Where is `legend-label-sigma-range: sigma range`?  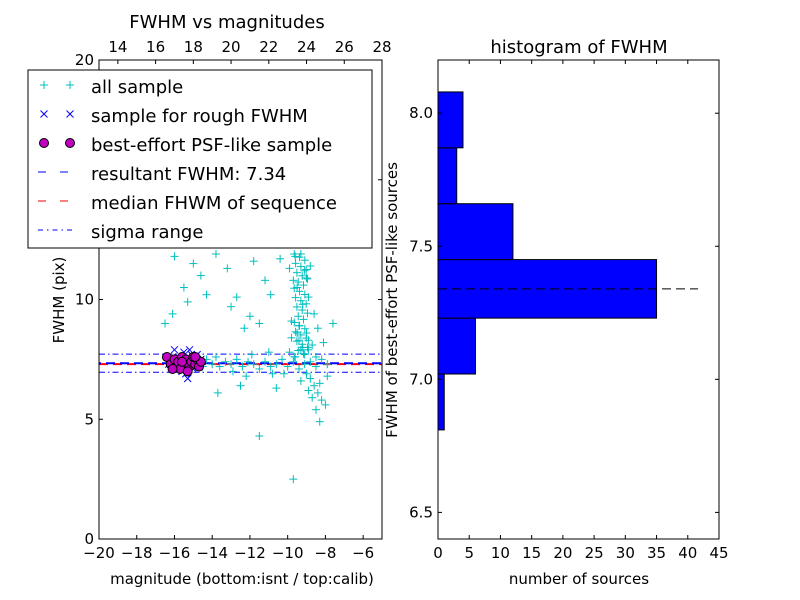
legend-label-sigma-range: sigma range is located at coordinates (147, 232).